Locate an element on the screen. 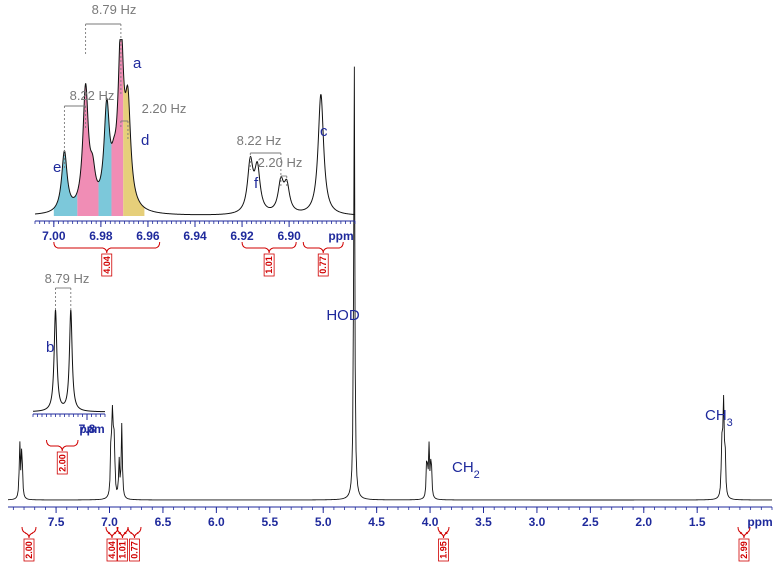 The height and width of the screenshot is (571, 780). inset-aro-integral-0-bracket is located at coordinates (107, 247).